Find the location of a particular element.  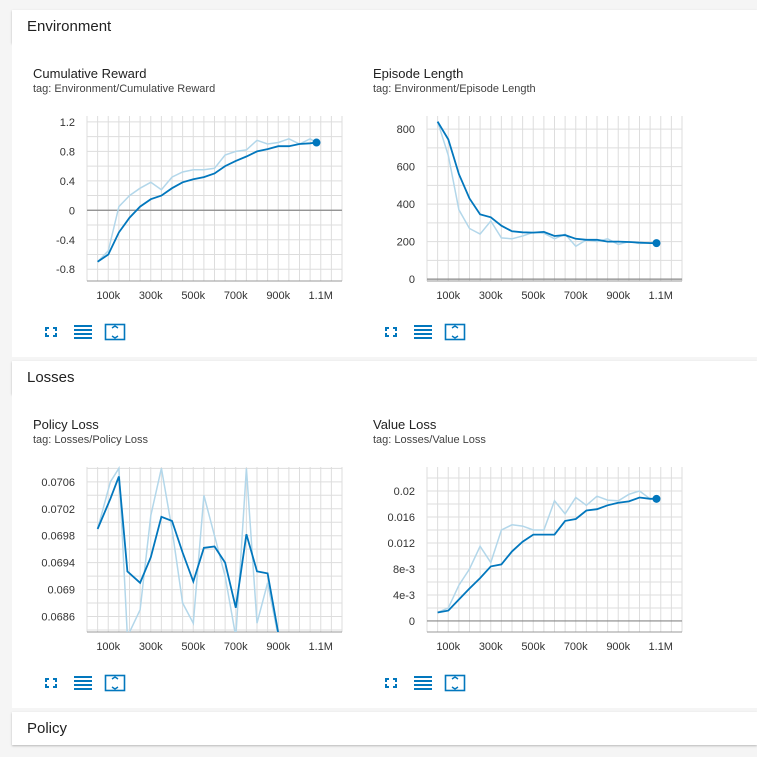

chart-title: Episode Length is located at coordinates (418, 73).